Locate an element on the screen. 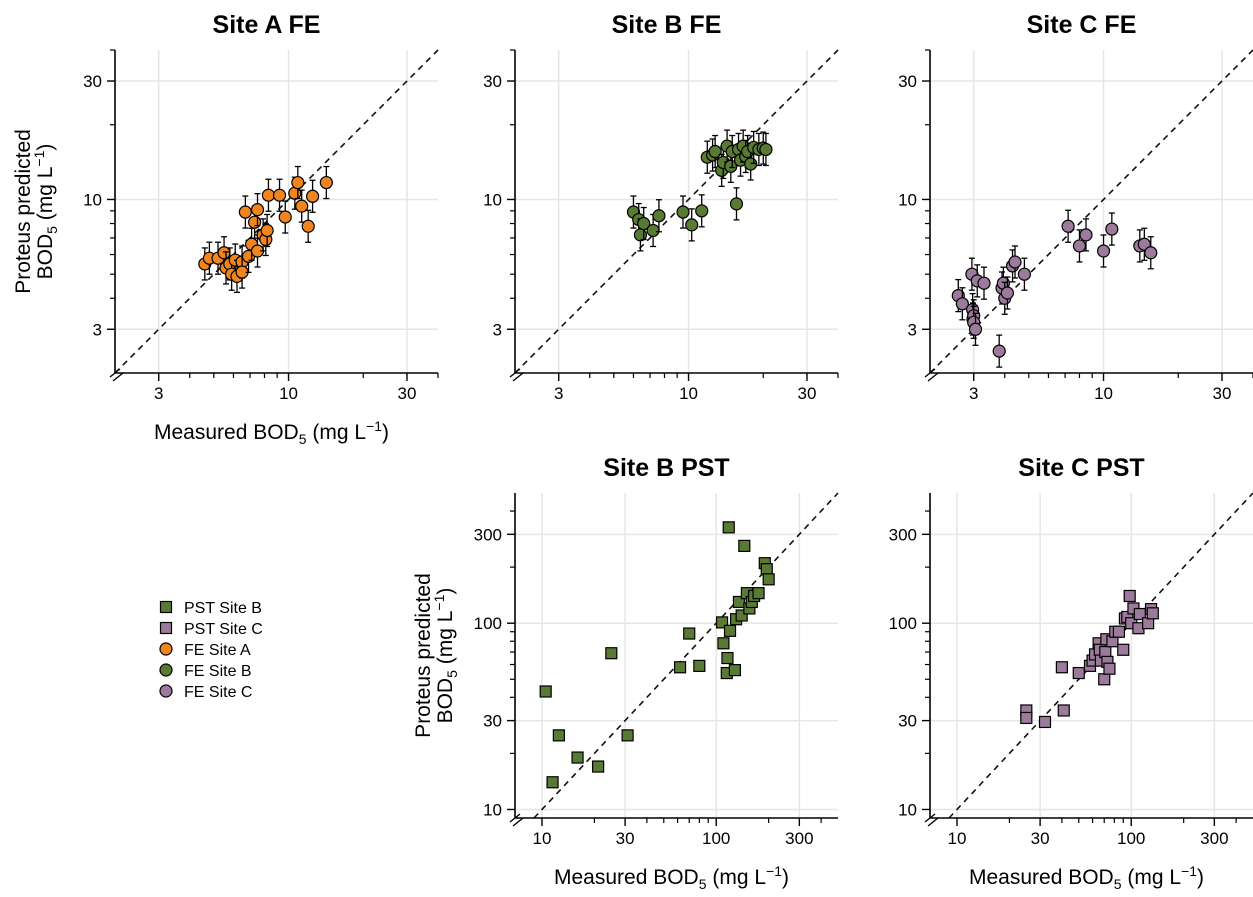 Image resolution: width=1253 pixels, height=897 pixels. y-tick-label: 100 is located at coordinates (488, 623).